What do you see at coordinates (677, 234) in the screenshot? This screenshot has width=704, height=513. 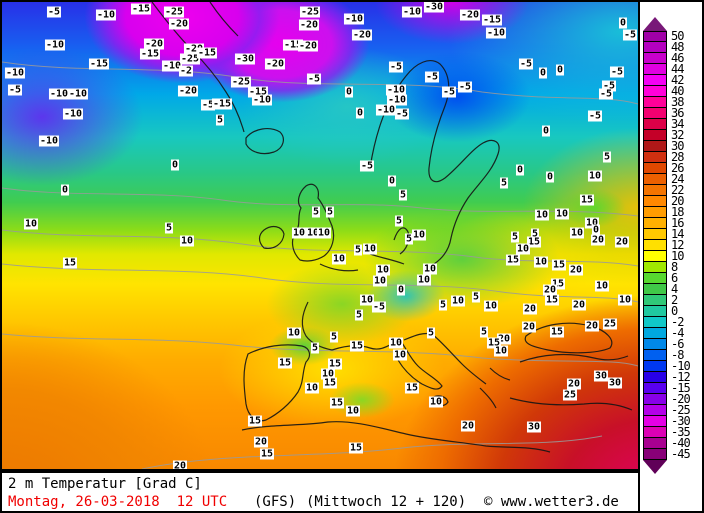 I see `scale-tick-label: 14` at bounding box center [677, 234].